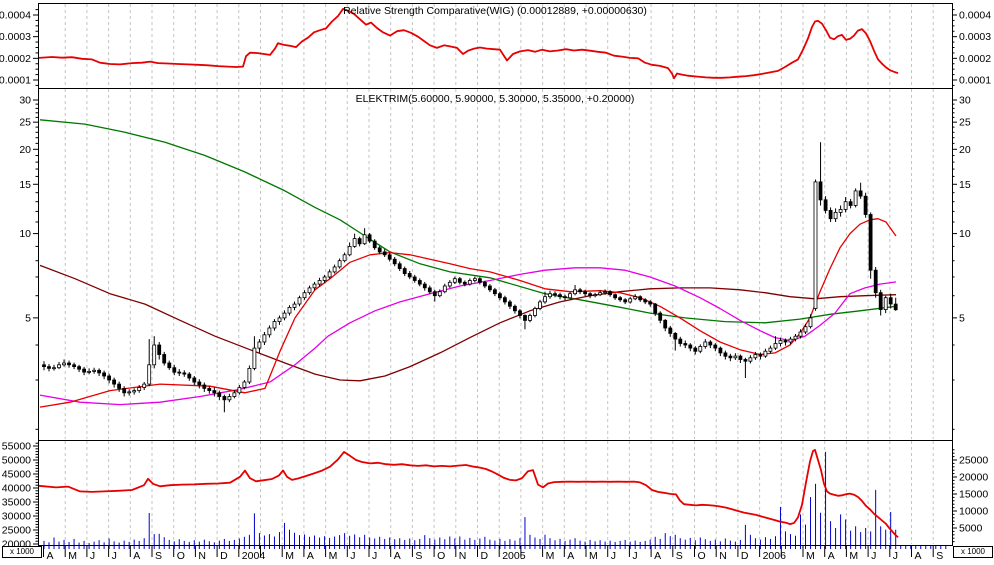 The height and width of the screenshot is (565, 994). I want to click on svg-text: 55000, so click(16, 447).